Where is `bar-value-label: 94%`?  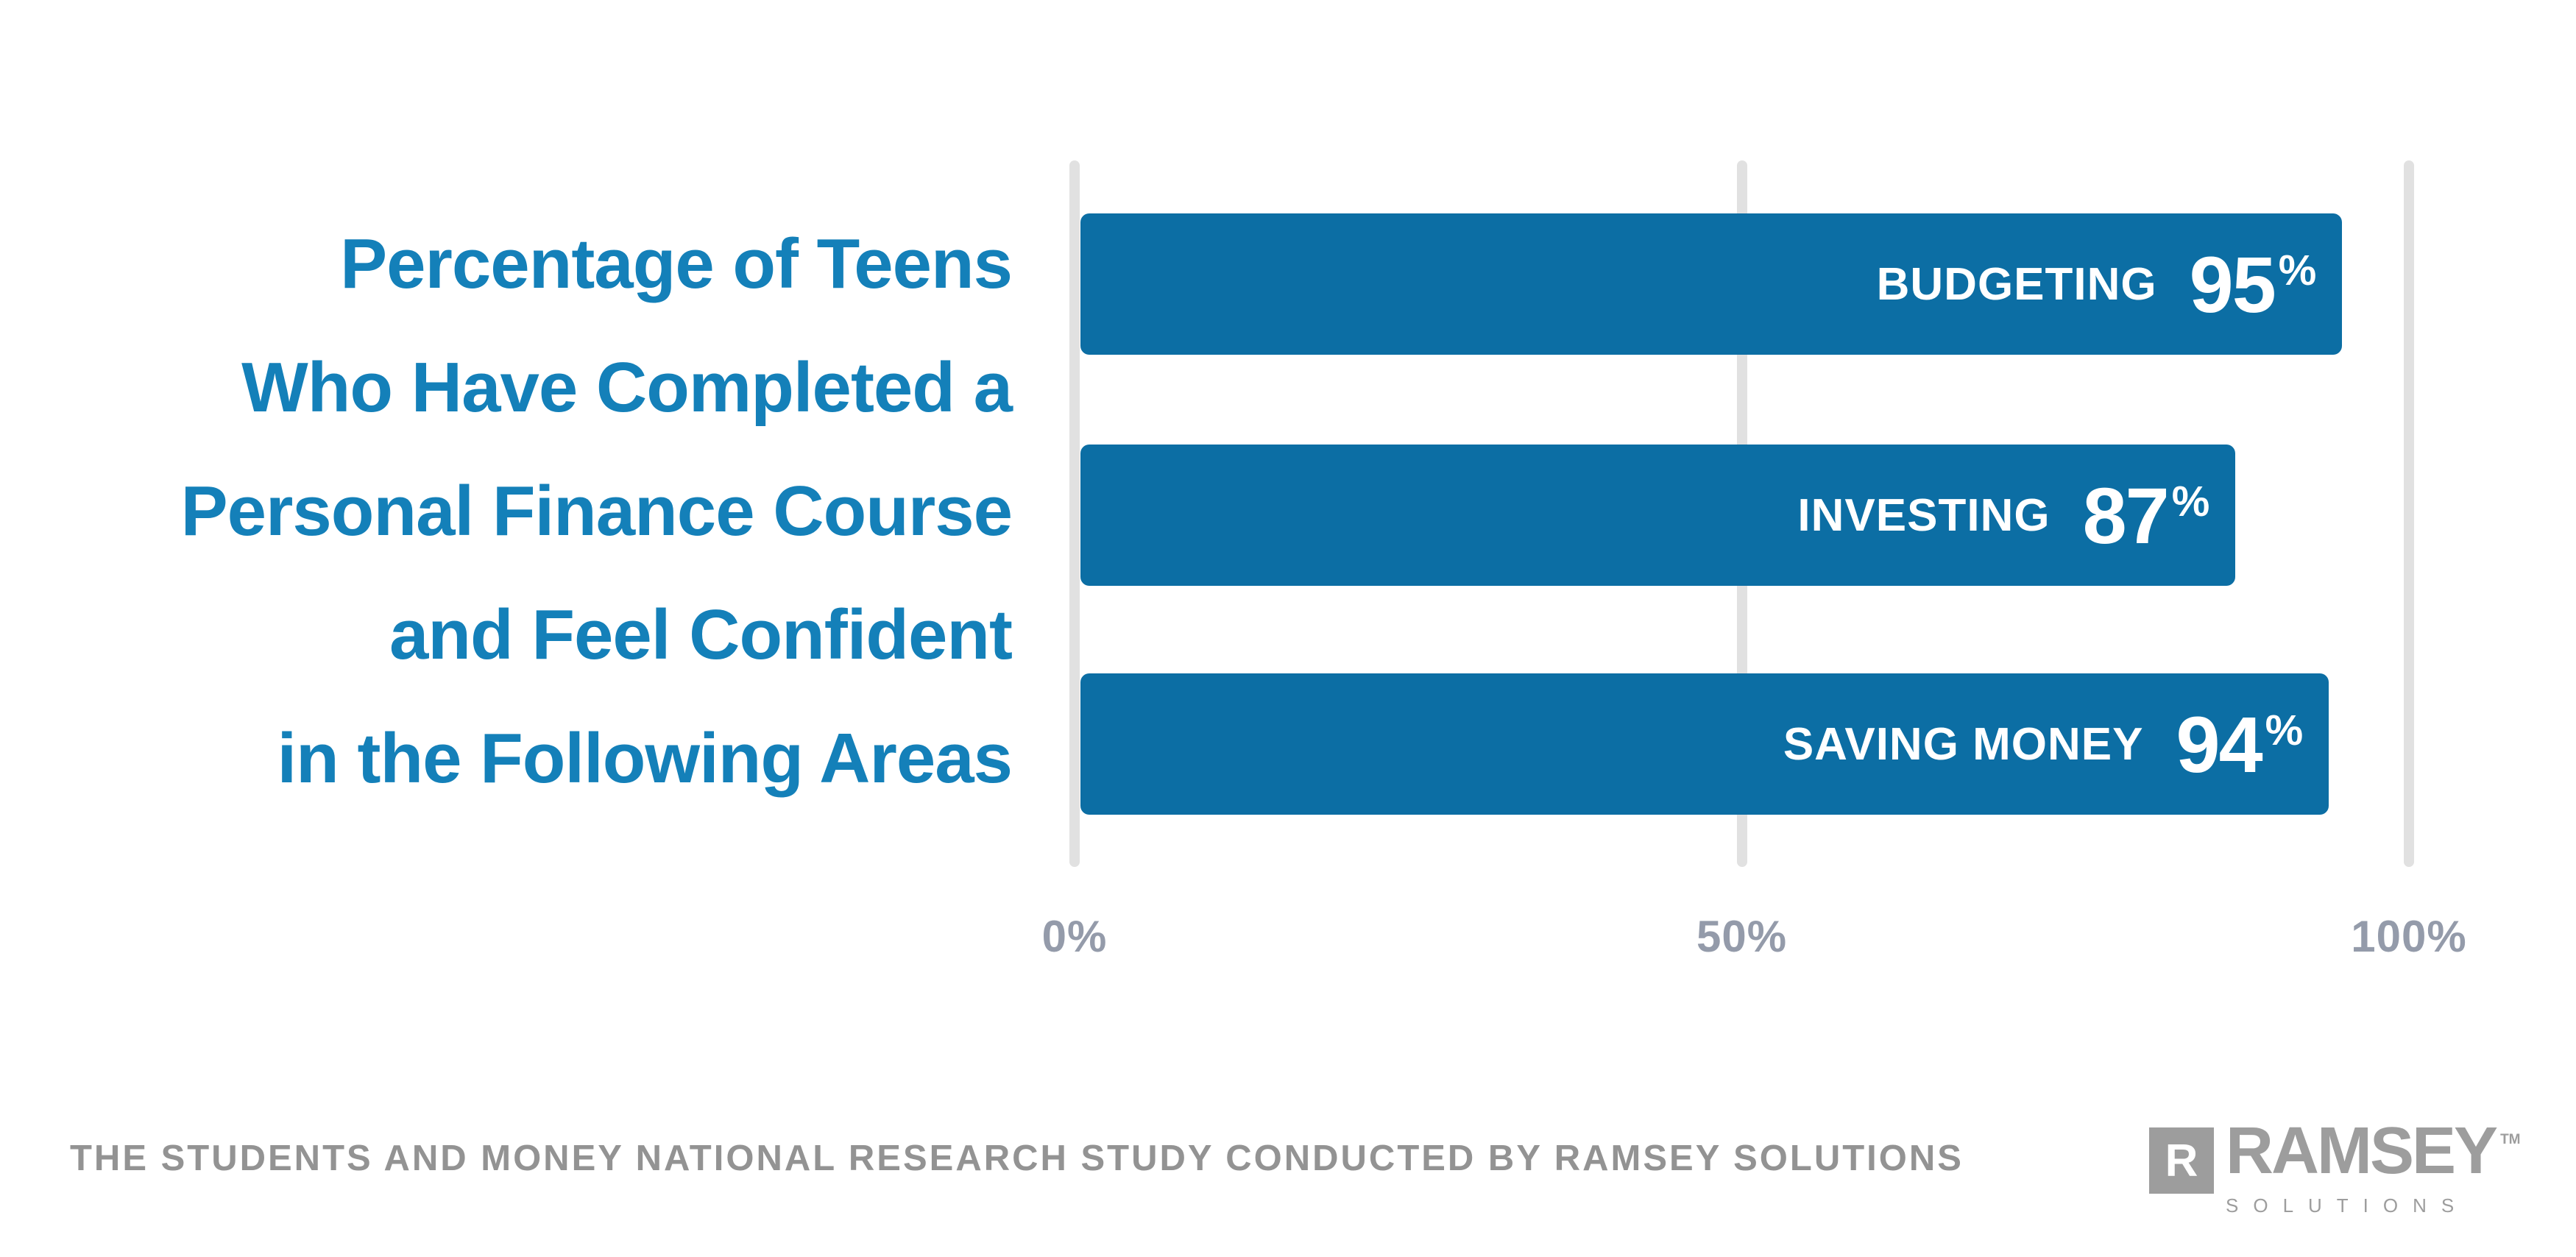 bar-value-label: 94% is located at coordinates (2240, 744).